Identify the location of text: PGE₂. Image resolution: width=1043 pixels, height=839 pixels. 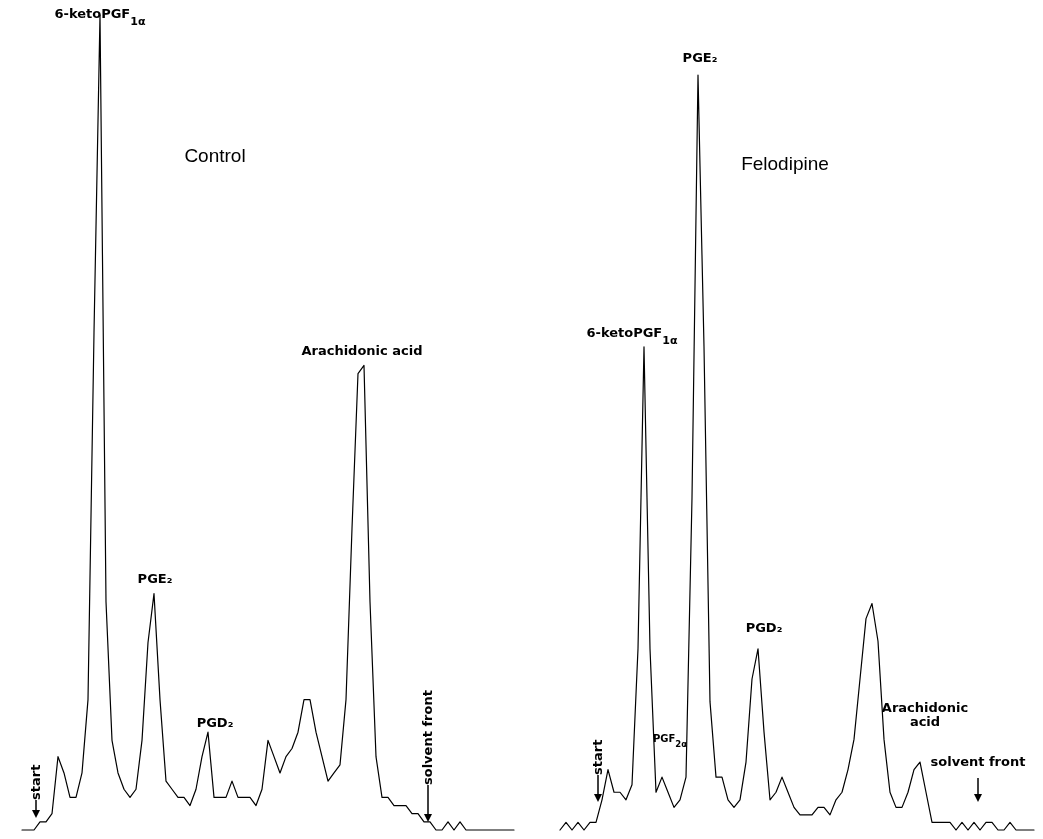
(700, 57).